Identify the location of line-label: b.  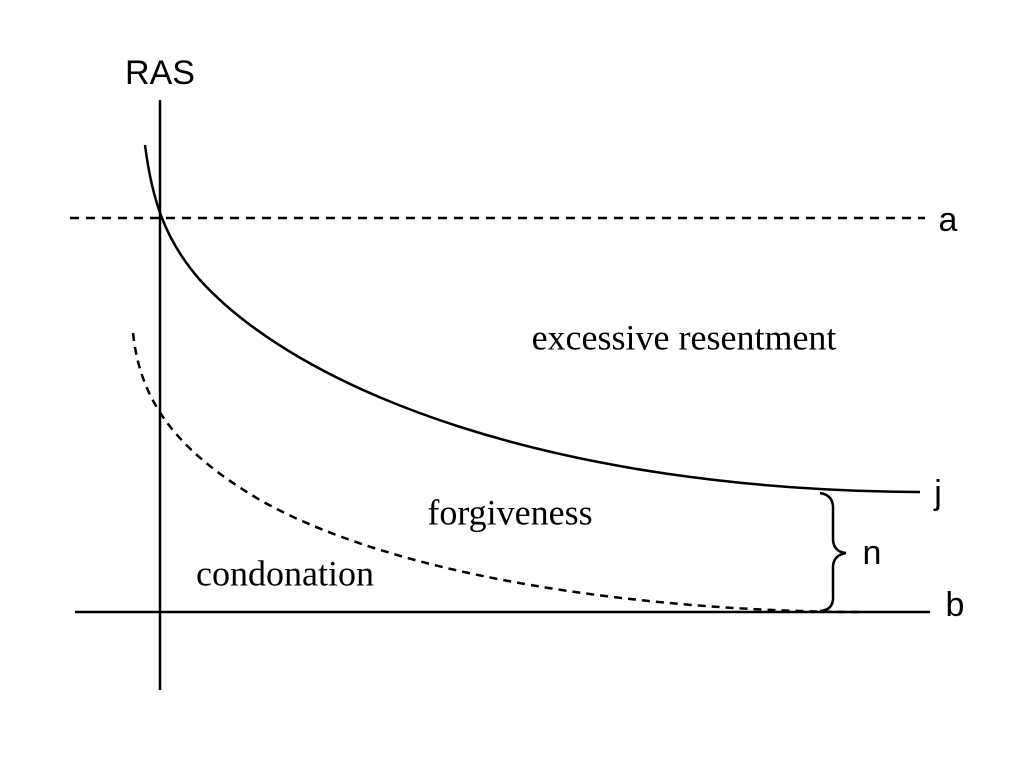
(955, 605).